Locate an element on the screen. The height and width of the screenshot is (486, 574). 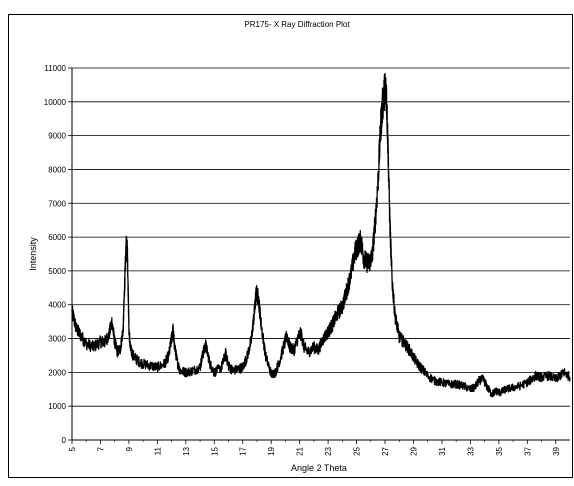
x-tick-label: 27 is located at coordinates (385, 450).